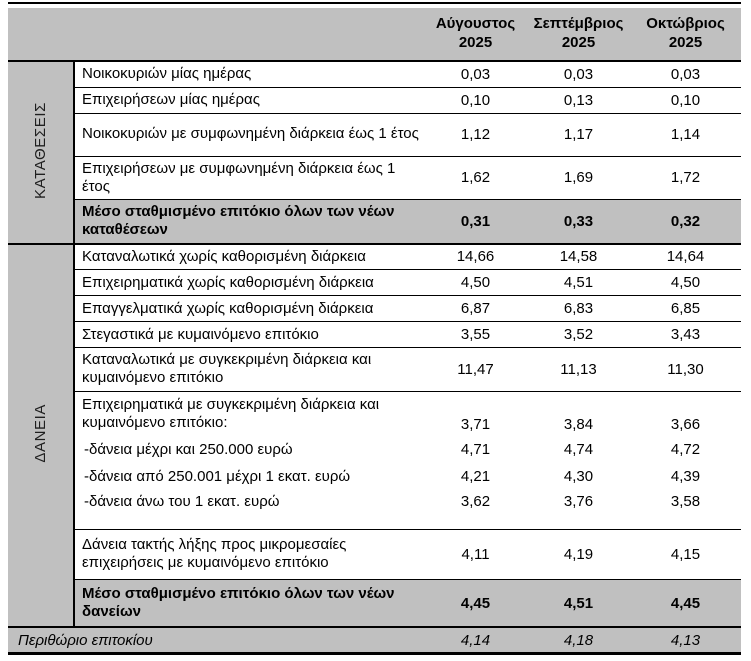 Image resolution: width=751 pixels, height=661 pixels. What do you see at coordinates (188, 449) in the screenshot?
I see `row-label: -δάνεια μέχρι και 250.000 ευρώ` at bounding box center [188, 449].